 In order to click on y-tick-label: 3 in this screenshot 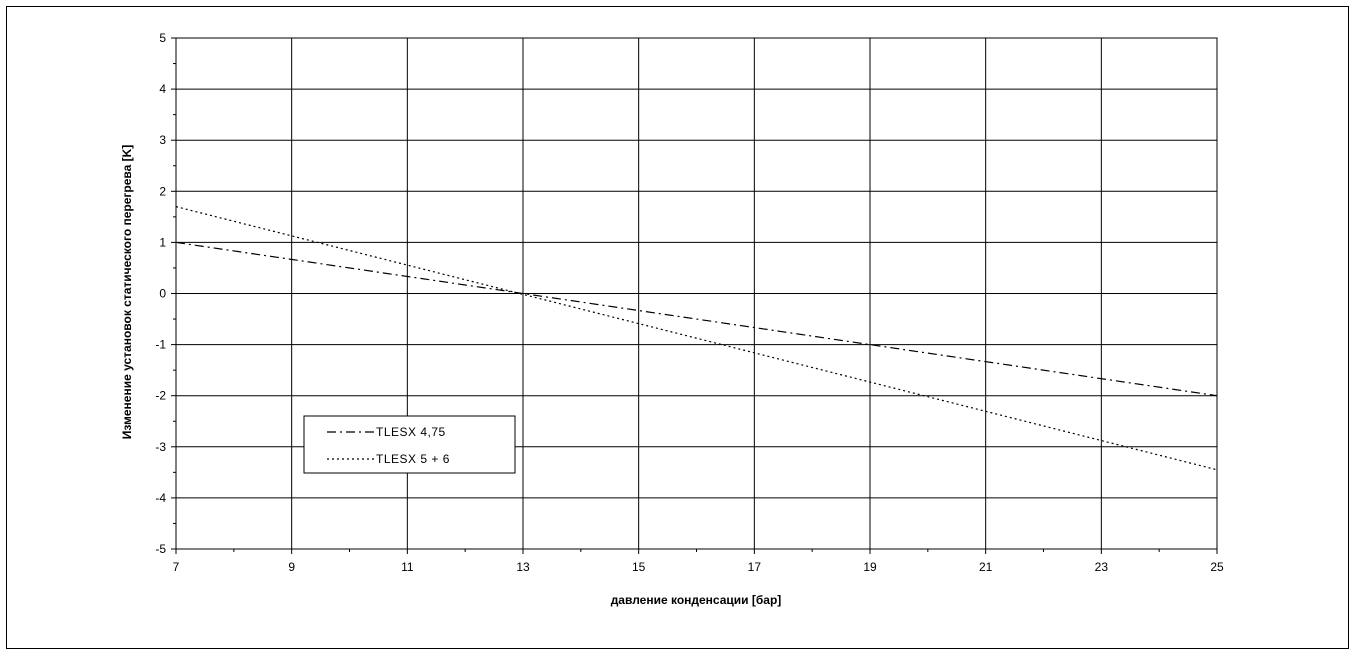, I will do `click(162, 140)`.